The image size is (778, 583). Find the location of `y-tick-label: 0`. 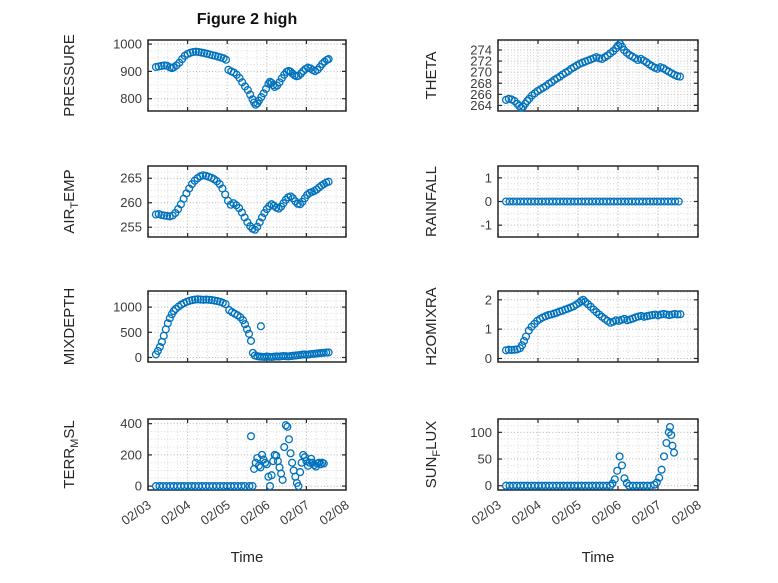

y-tick-label: 0 is located at coordinates (138, 486).